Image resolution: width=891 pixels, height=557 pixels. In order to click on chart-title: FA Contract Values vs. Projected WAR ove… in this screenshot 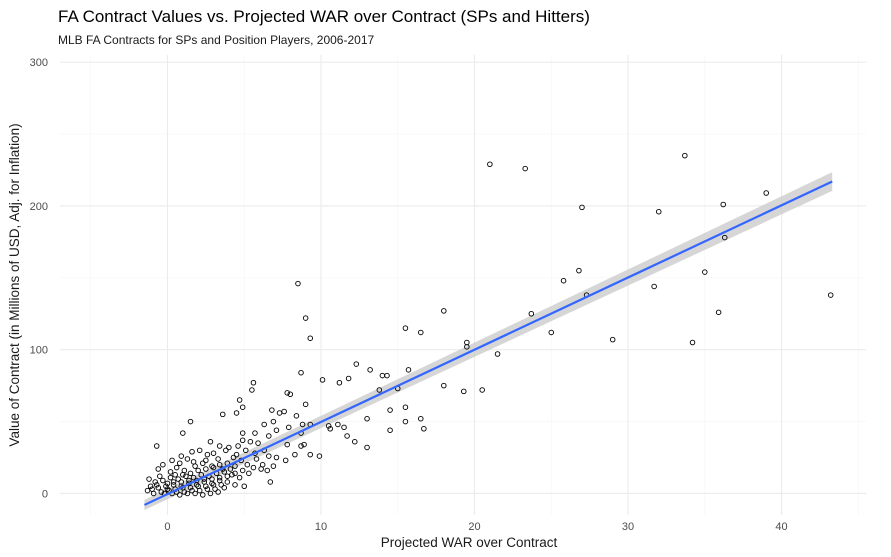, I will do `click(324, 16)`.